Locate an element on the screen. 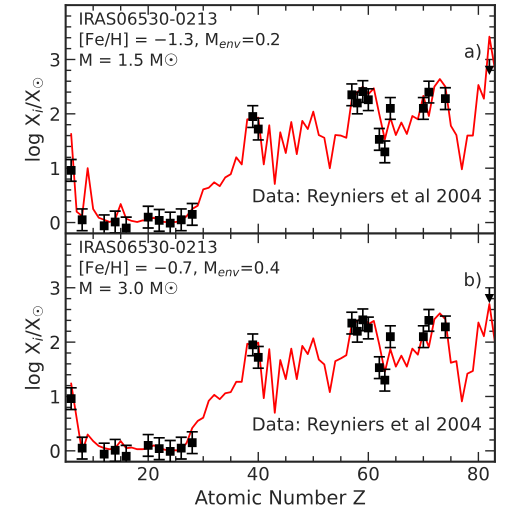 The width and height of the screenshot is (505, 513). x-tick-label: 20 is located at coordinates (148, 473).